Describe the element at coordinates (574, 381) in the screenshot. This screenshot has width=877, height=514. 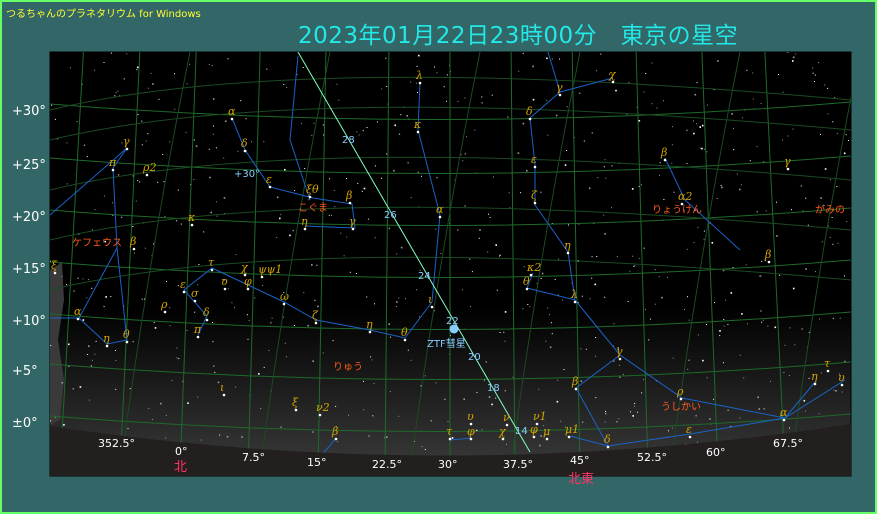
I see `star-label: β` at that location.